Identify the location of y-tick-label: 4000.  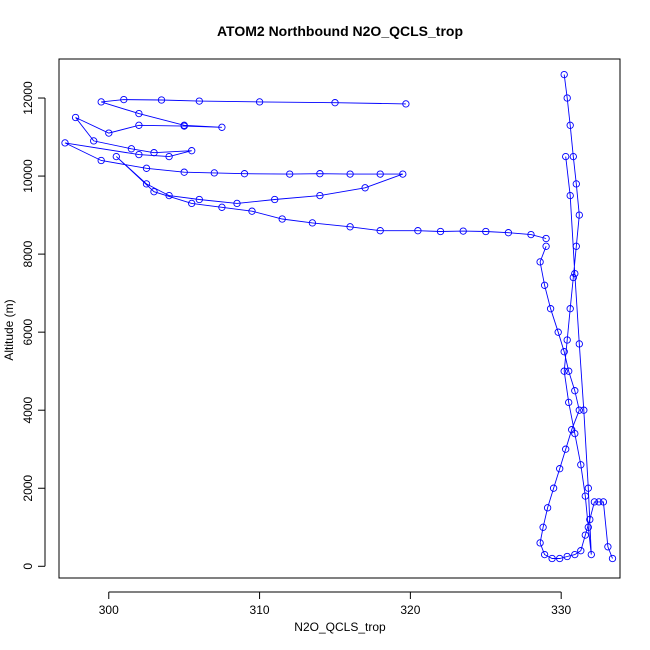
(28, 410).